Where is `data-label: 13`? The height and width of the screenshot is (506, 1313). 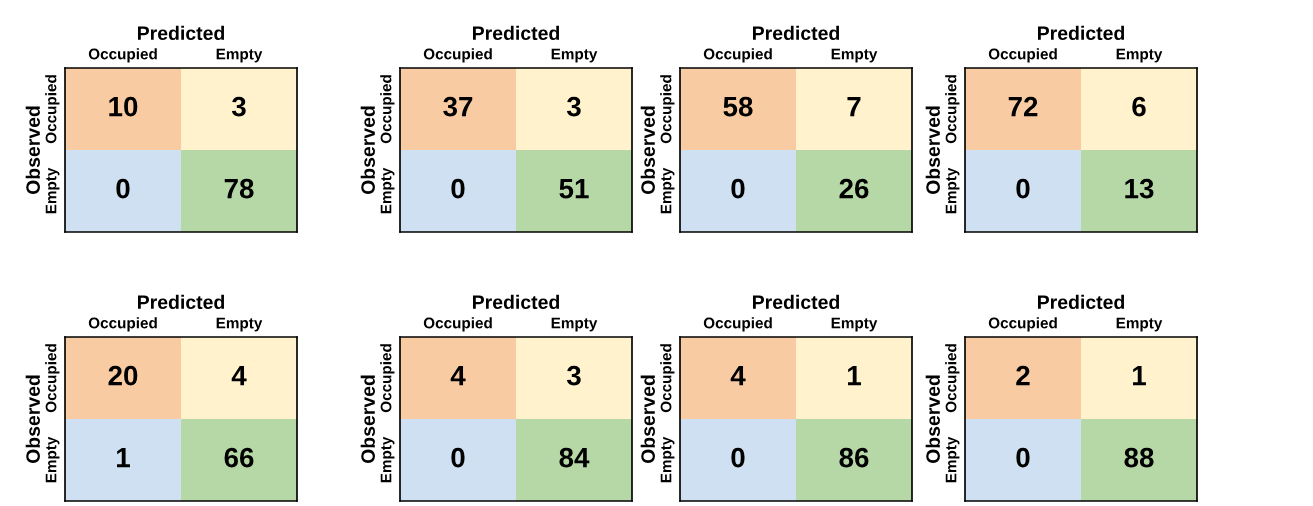
data-label: 13 is located at coordinates (1139, 188).